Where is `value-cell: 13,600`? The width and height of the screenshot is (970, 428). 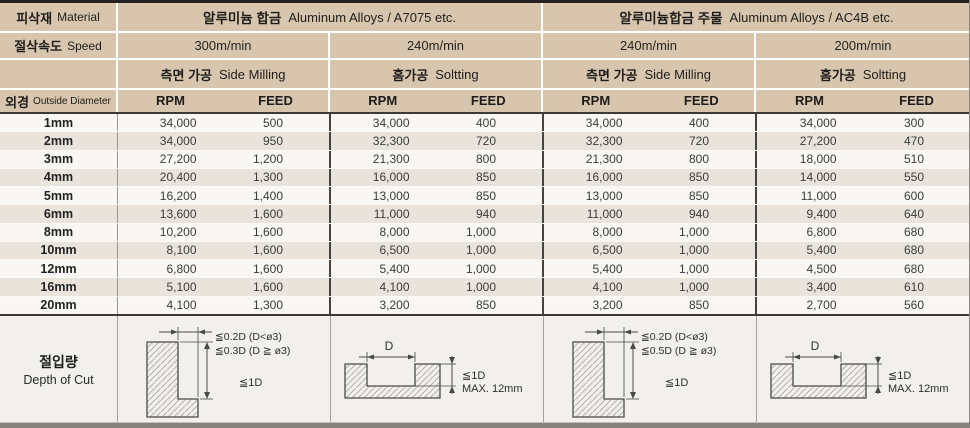 value-cell: 13,600 is located at coordinates (178, 213).